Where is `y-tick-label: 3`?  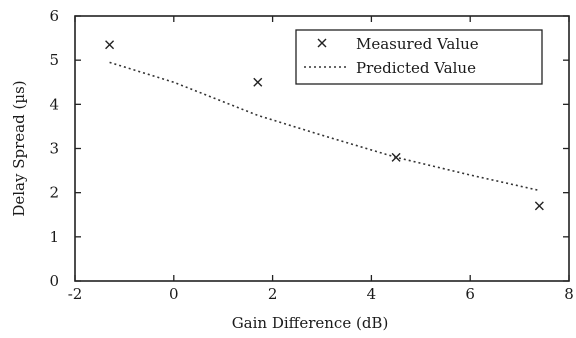 y-tick-label: 3 is located at coordinates (54, 149).